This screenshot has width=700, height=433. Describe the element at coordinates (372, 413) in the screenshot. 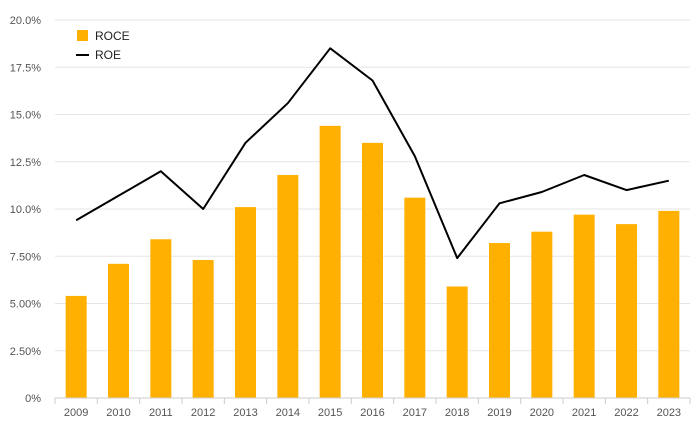

I see `x-tick-label: 2016` at that location.